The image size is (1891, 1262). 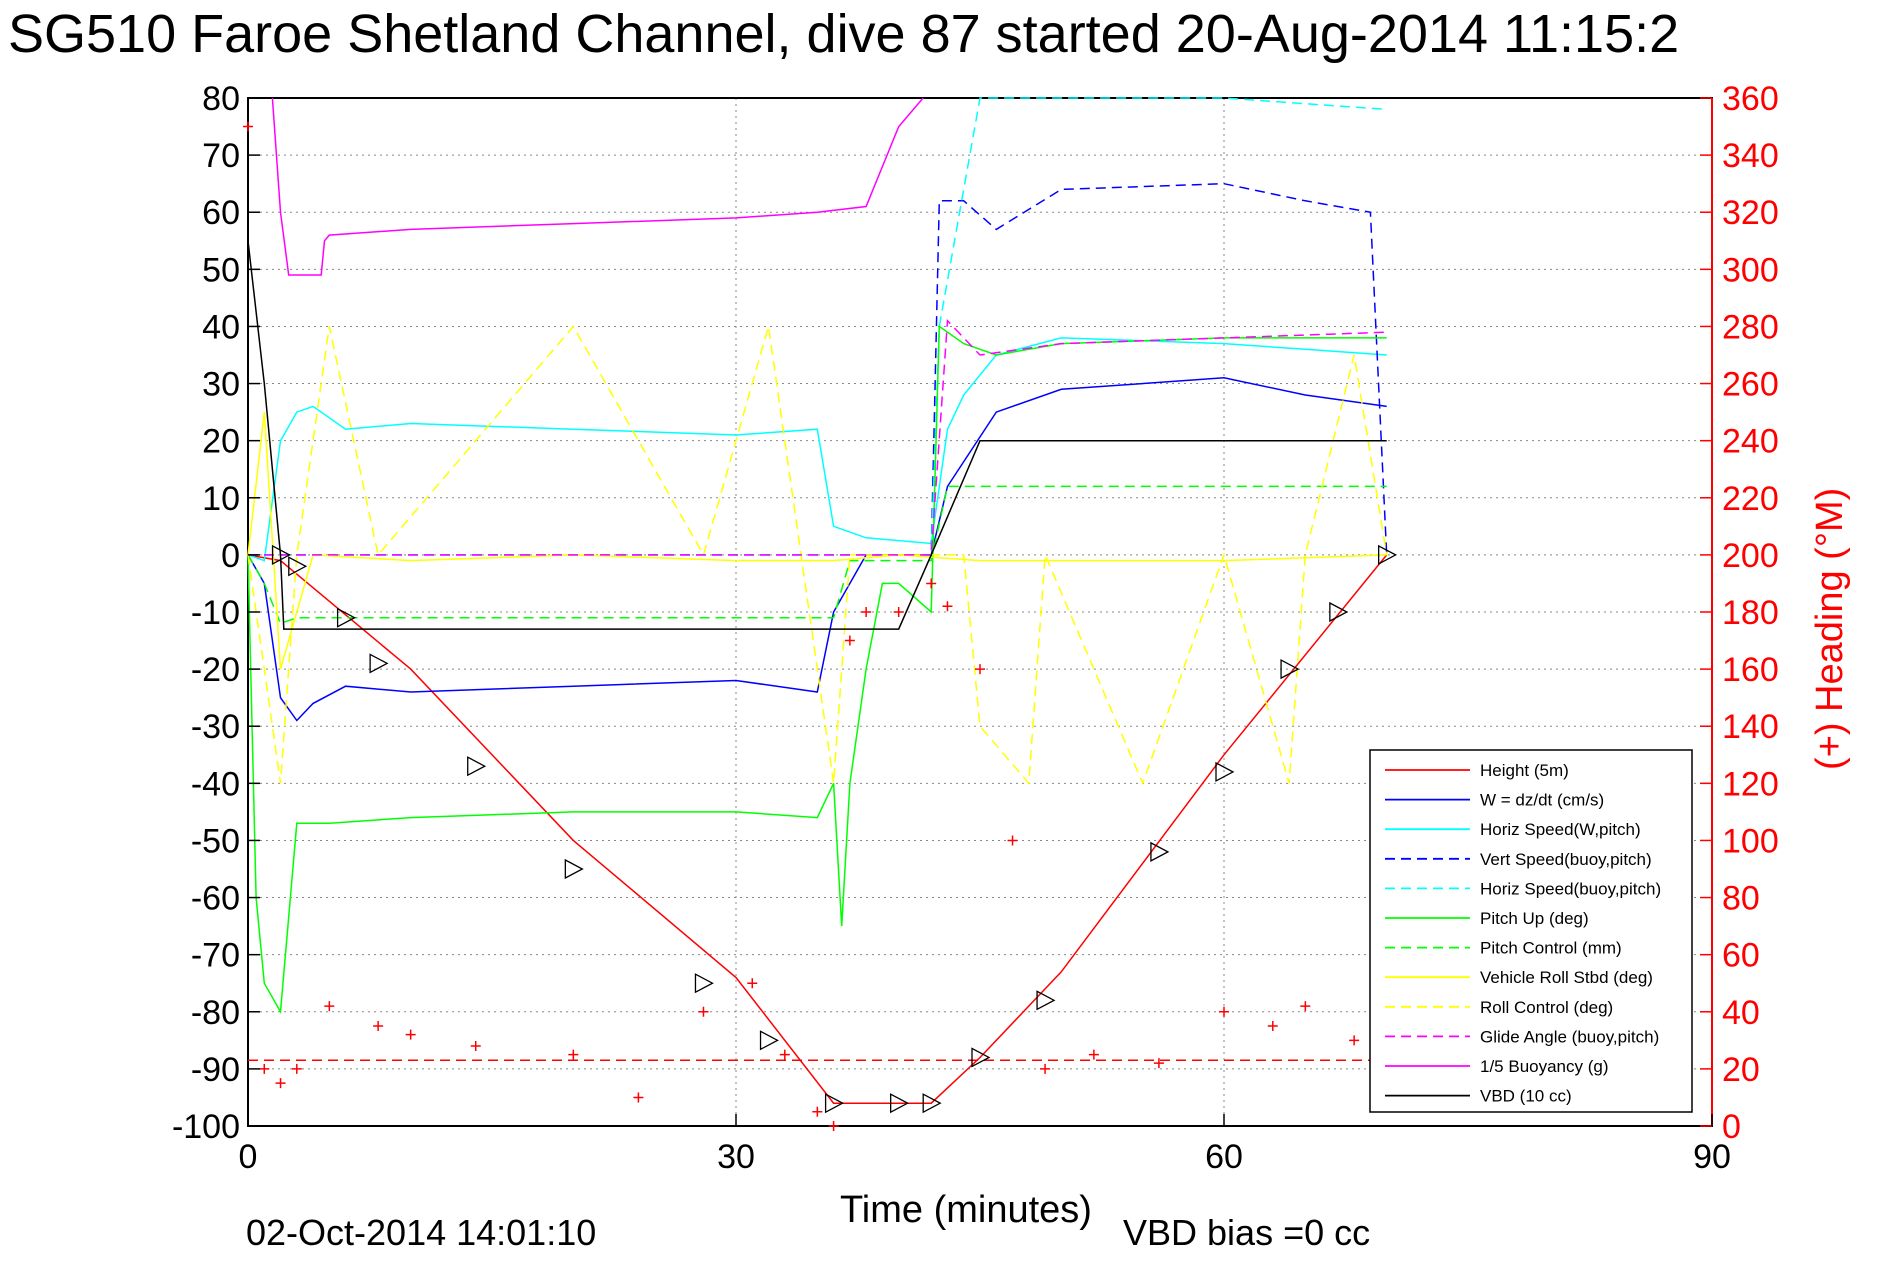 I want to click on x-axis-label: Time (minutes), so click(x=966, y=1210).